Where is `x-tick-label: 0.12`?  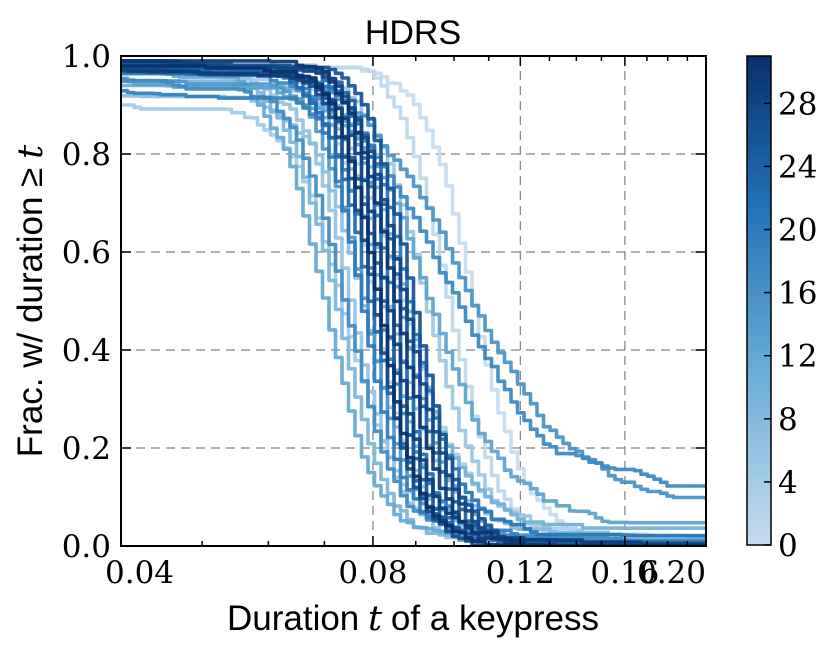 x-tick-label: 0.12 is located at coordinates (520, 573).